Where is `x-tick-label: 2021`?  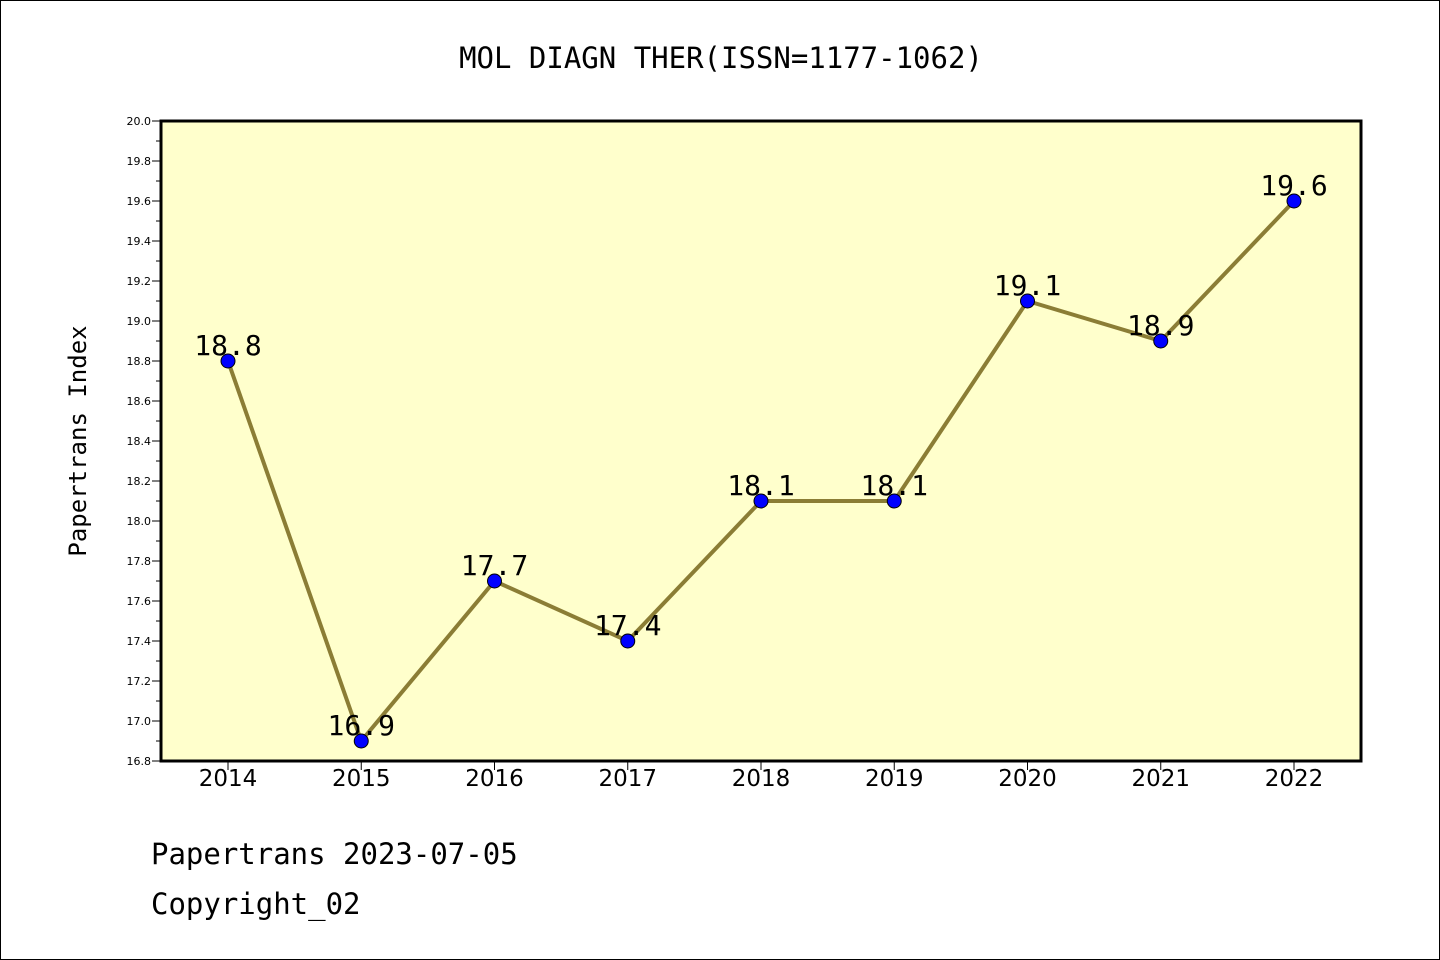
x-tick-label: 2021 is located at coordinates (1160, 779).